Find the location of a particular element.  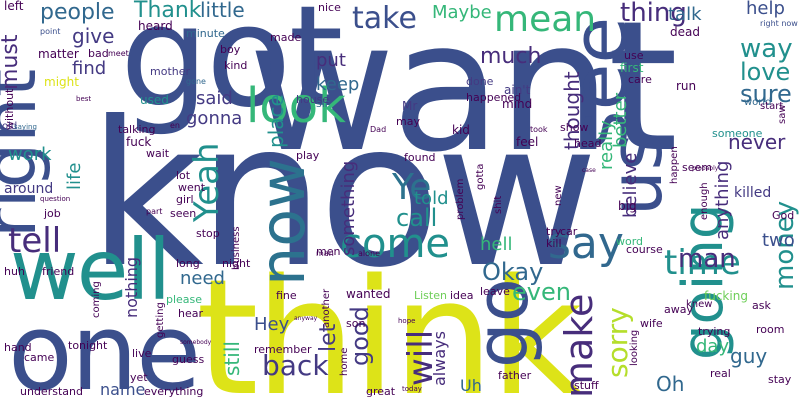

word-saying: saying is located at coordinates (25, 127).